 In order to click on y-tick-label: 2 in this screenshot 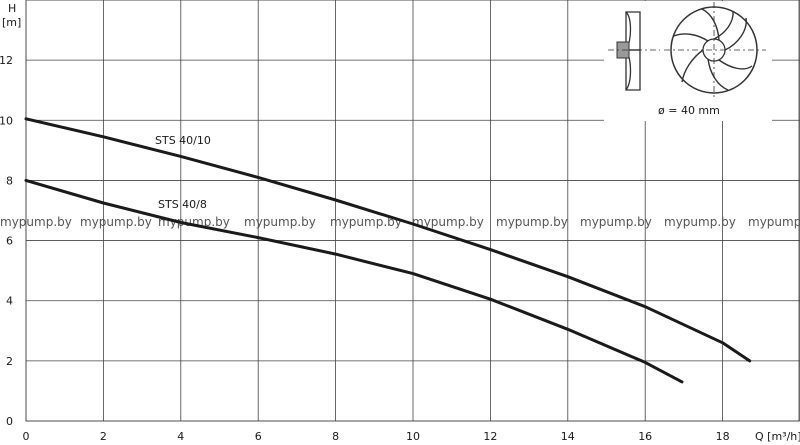, I will do `click(9, 361)`.